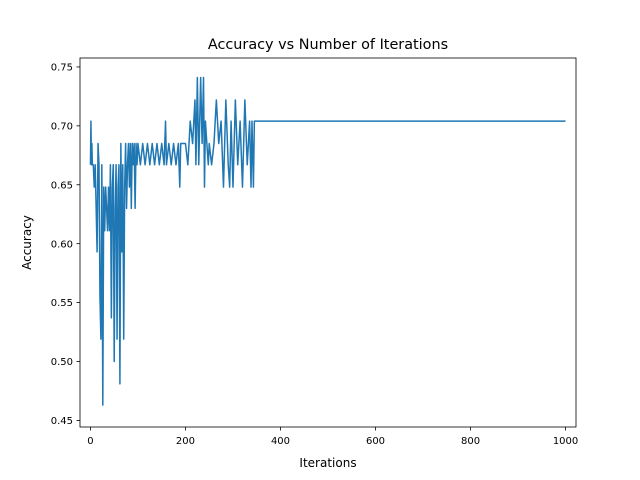 This screenshot has width=640, height=480. Describe the element at coordinates (185, 441) in the screenshot. I see `x-tick-label: 200` at that location.